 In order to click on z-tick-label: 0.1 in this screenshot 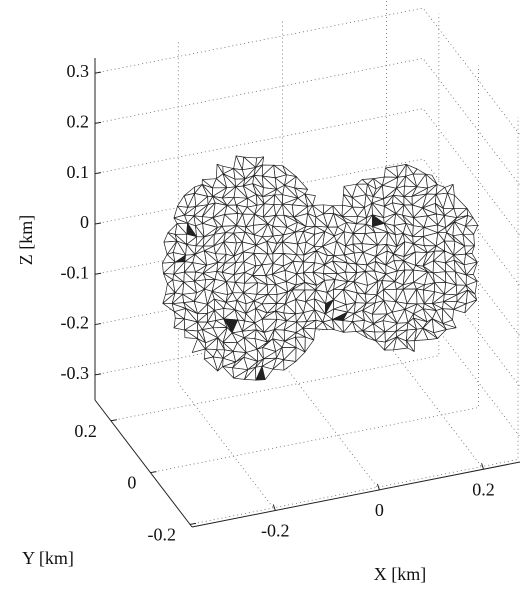, I will do `click(78, 172)`.